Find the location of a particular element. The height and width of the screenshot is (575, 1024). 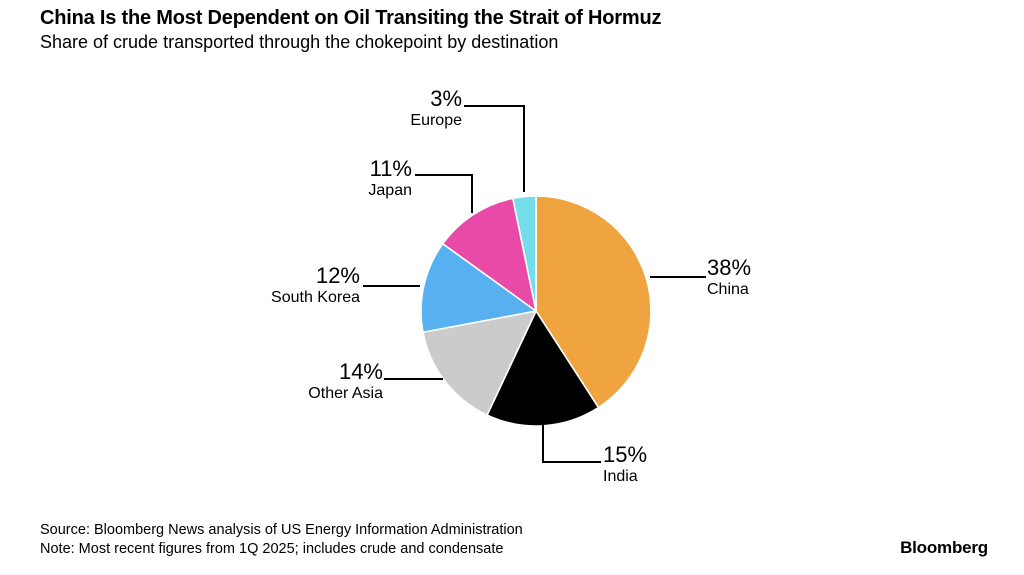

slice-label-south-korea: 12% South Korea is located at coordinates (315, 285).